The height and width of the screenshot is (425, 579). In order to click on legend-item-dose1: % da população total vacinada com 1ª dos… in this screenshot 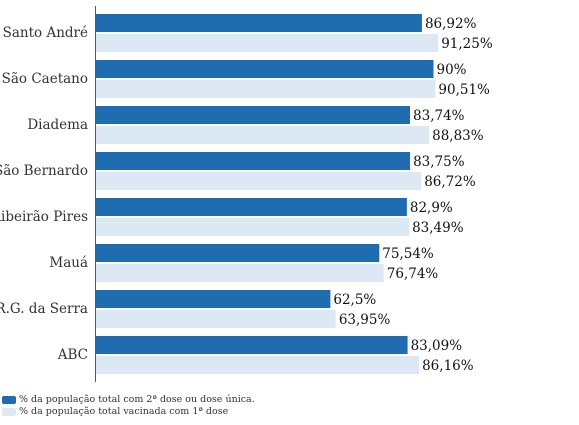, I will do `click(128, 412)`.